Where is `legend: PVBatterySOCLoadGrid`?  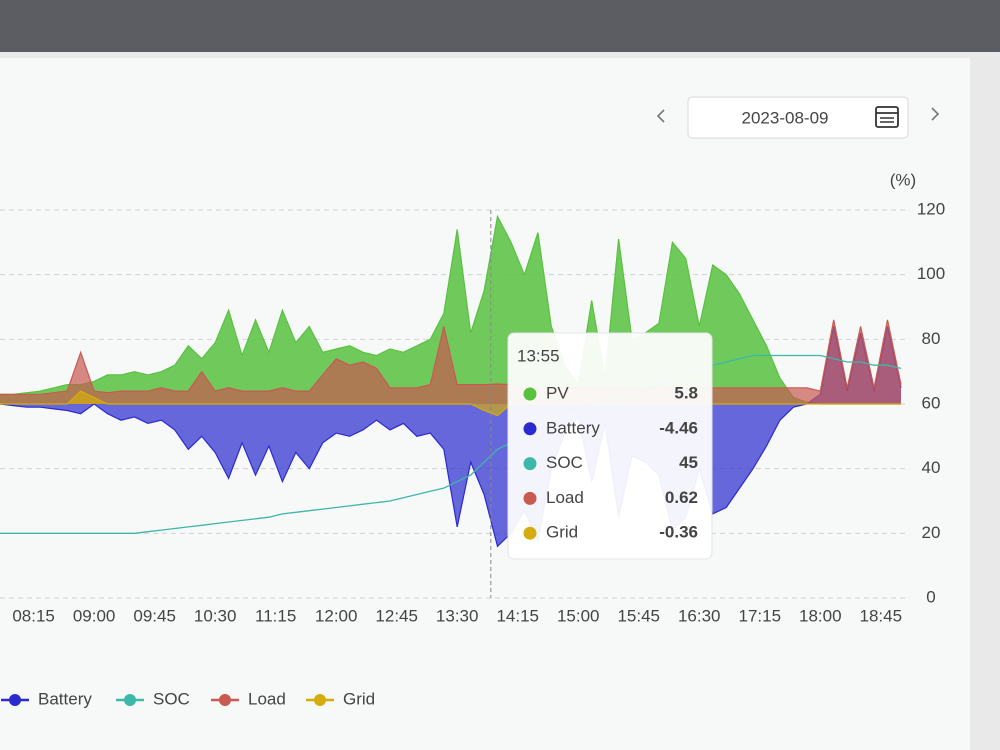 legend: PVBatterySOCLoadGrid is located at coordinates (188, 698).